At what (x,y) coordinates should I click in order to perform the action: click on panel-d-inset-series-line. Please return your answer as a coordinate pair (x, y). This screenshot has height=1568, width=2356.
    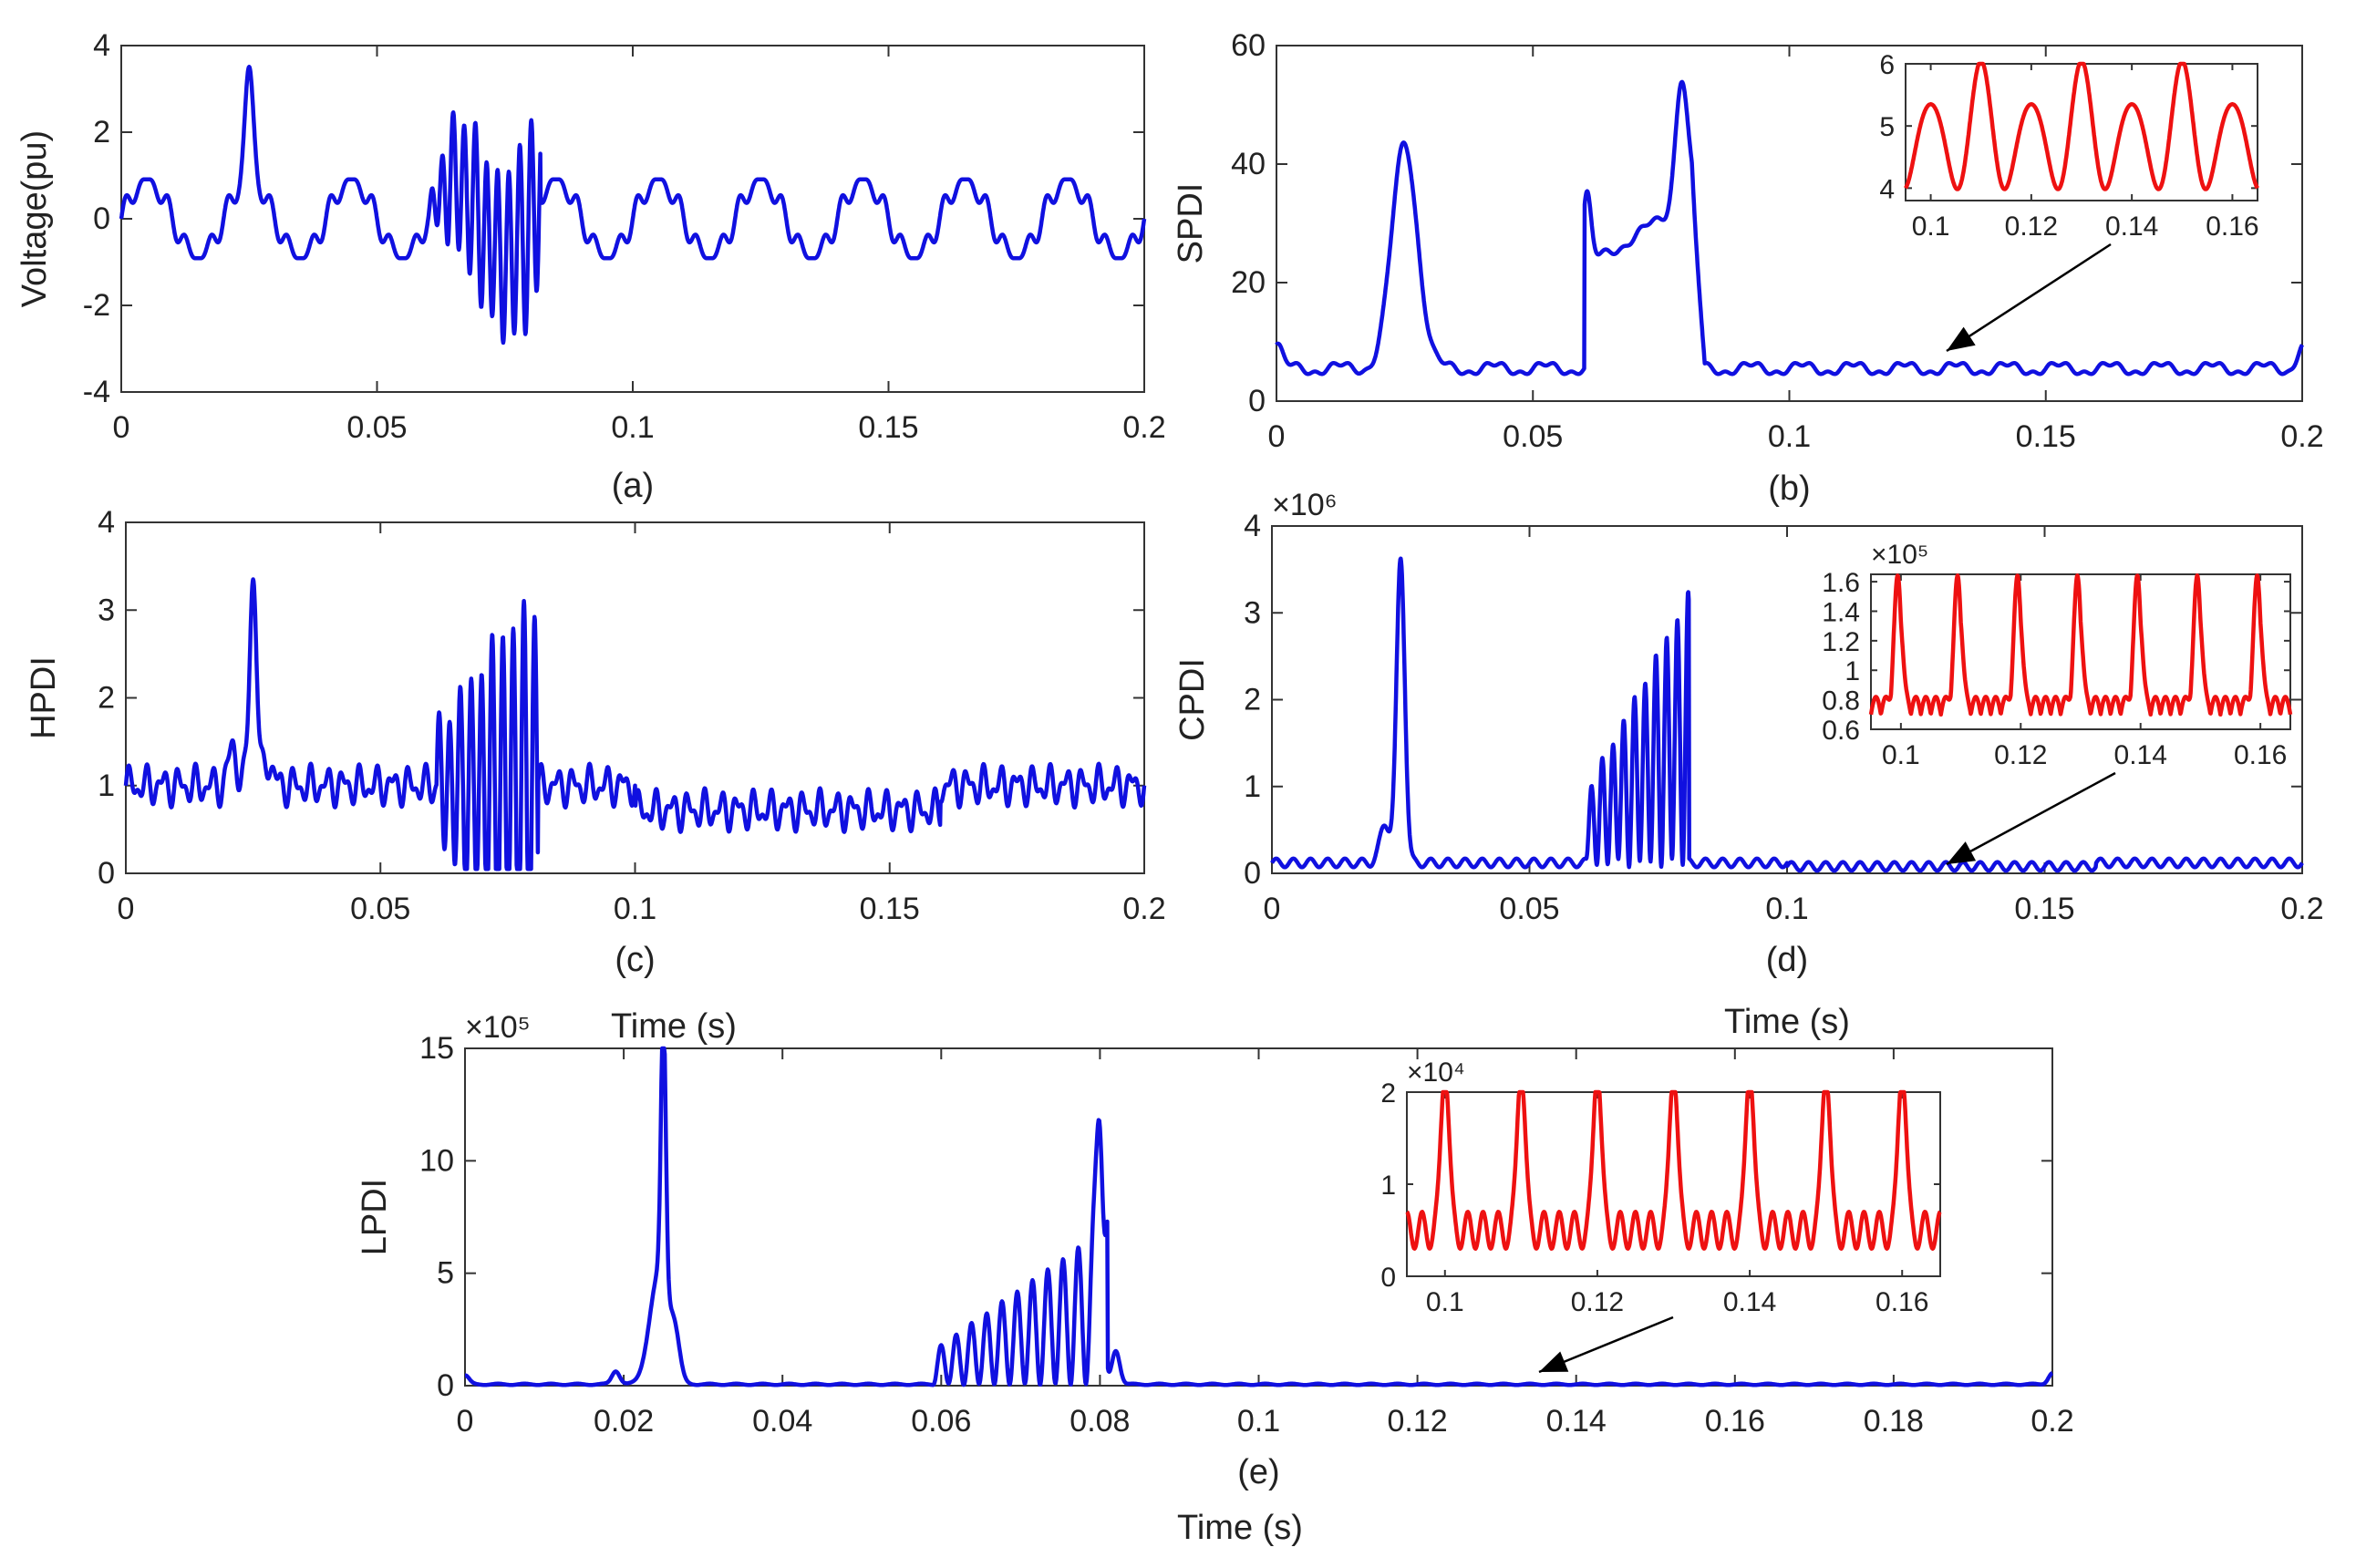
    Looking at the image, I should click on (2080, 645).